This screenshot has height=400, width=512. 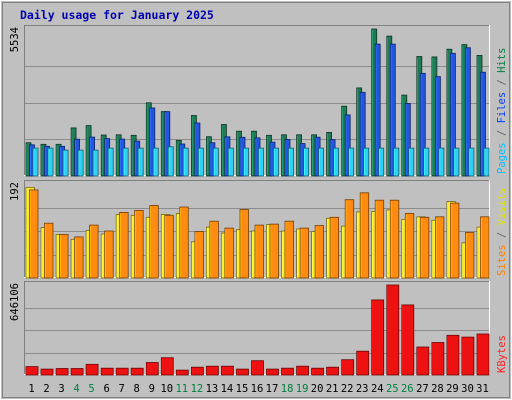 I want to click on day-label: 23, so click(x=362, y=389).